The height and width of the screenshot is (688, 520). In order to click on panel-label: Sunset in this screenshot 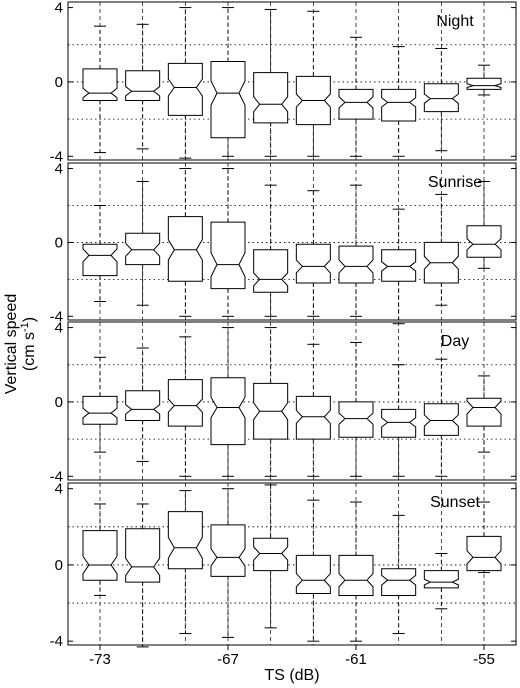, I will do `click(455, 502)`.